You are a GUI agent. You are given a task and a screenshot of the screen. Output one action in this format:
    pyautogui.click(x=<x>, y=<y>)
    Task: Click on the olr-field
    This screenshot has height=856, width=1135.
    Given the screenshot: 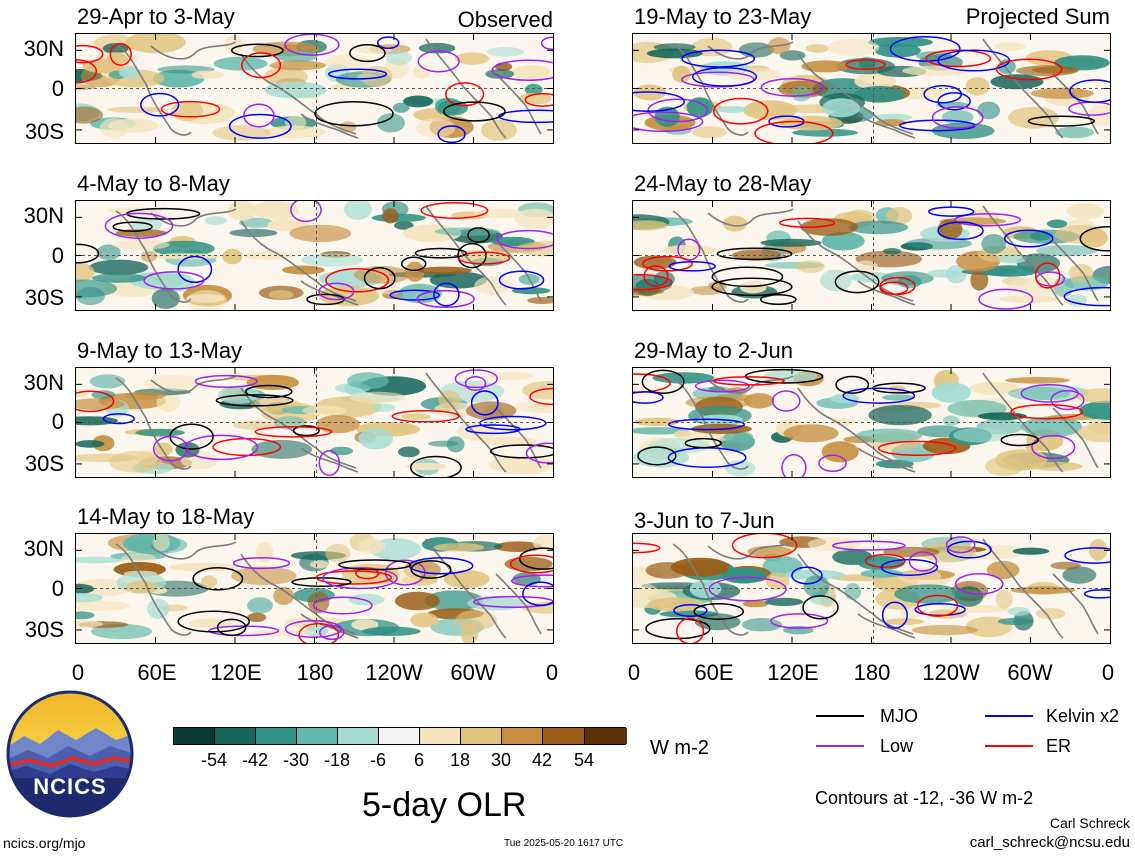 What is the action you would take?
    pyautogui.click(x=871, y=88)
    